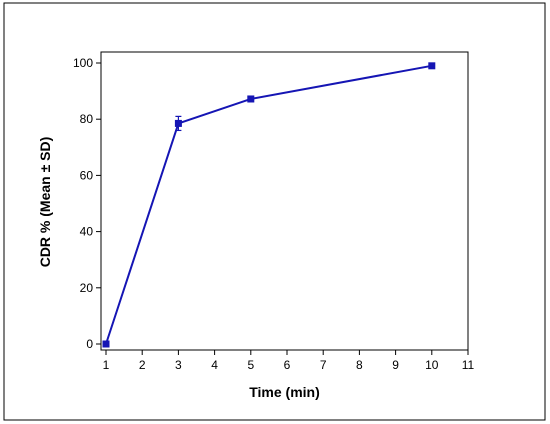  Describe the element at coordinates (87, 288) in the screenshot. I see `y-tick-label: 20` at that location.